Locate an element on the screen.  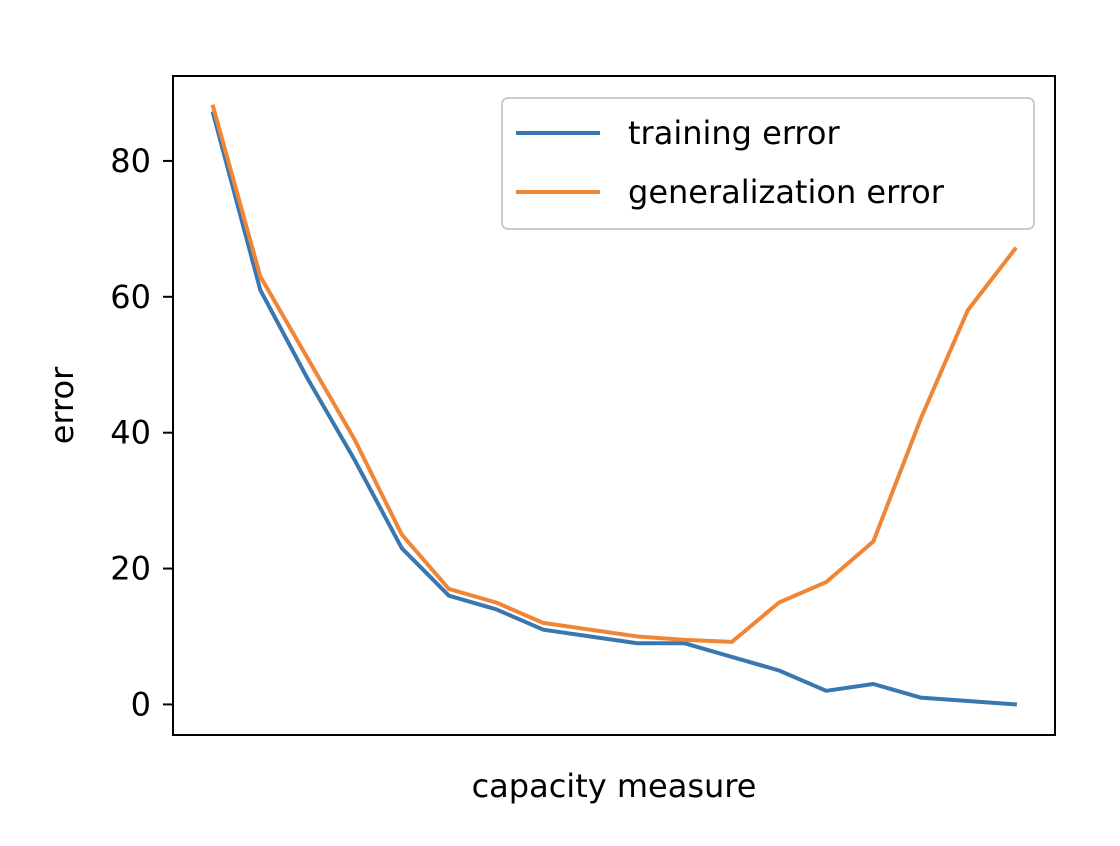
legend-label: training error is located at coordinates (734, 133).